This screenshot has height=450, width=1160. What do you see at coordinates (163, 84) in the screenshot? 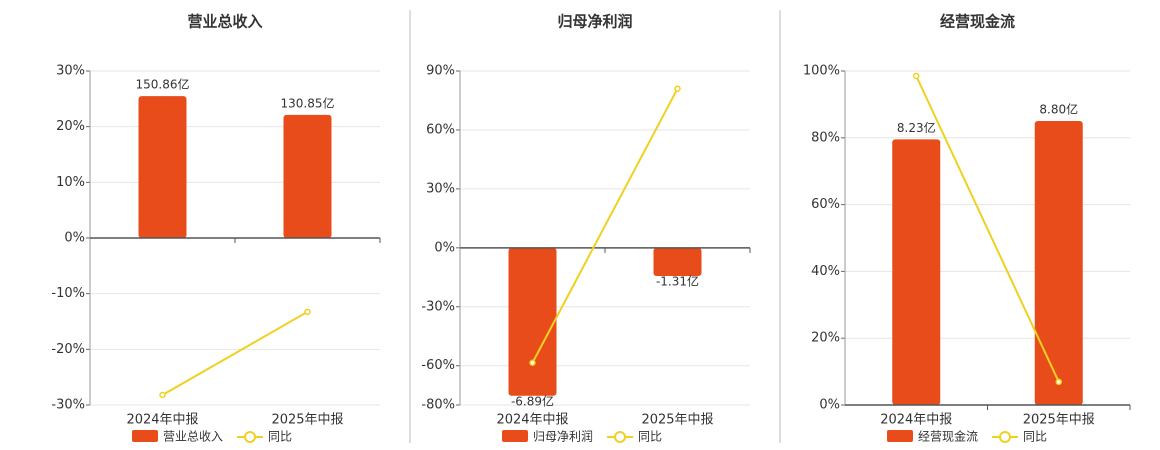
I see `value-label: 150.86亿` at bounding box center [163, 84].